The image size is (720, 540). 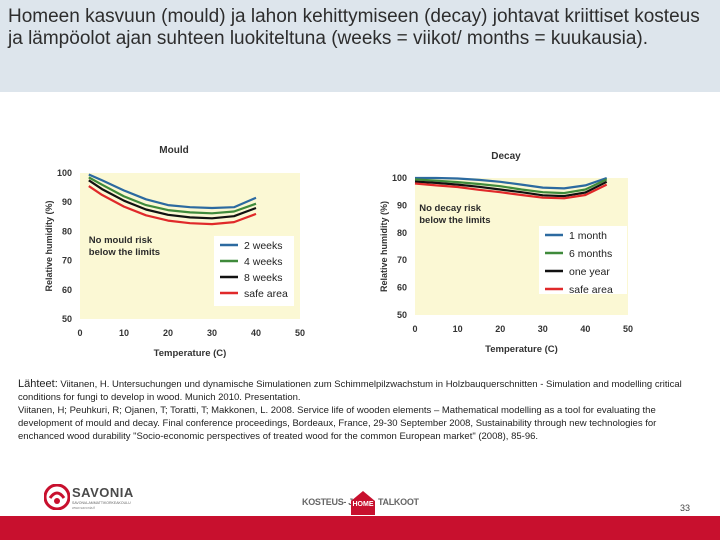 What do you see at coordinates (57, 497) in the screenshot?
I see `savonia-logo-mark` at bounding box center [57, 497].